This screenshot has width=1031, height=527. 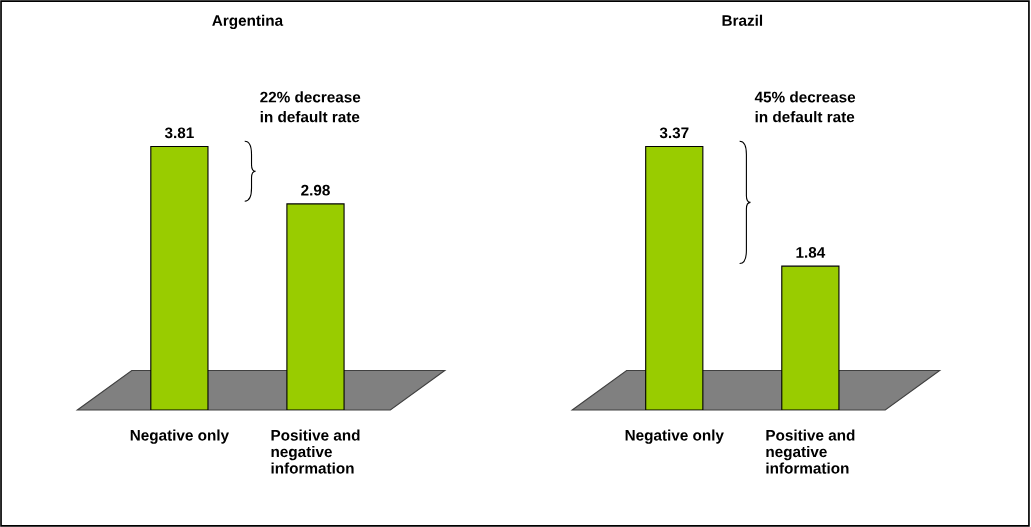 I want to click on data-label: 3.37, so click(x=674, y=133).